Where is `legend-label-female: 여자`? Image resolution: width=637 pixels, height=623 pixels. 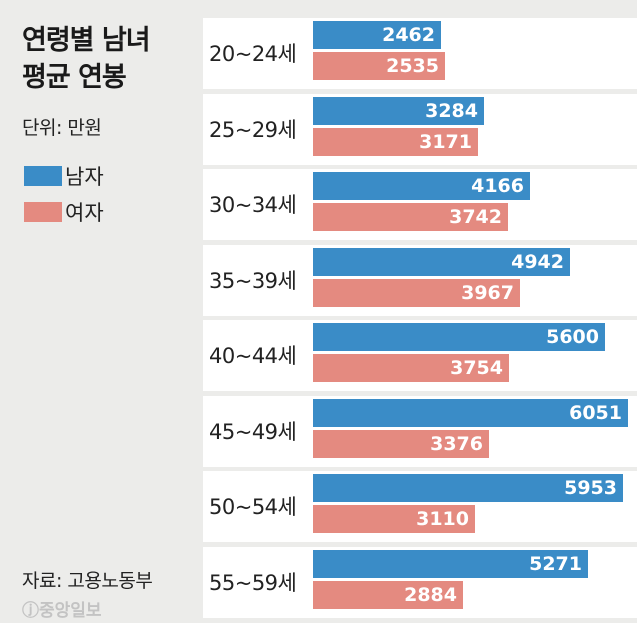
legend-label-female: 여자 is located at coordinates (84, 213).